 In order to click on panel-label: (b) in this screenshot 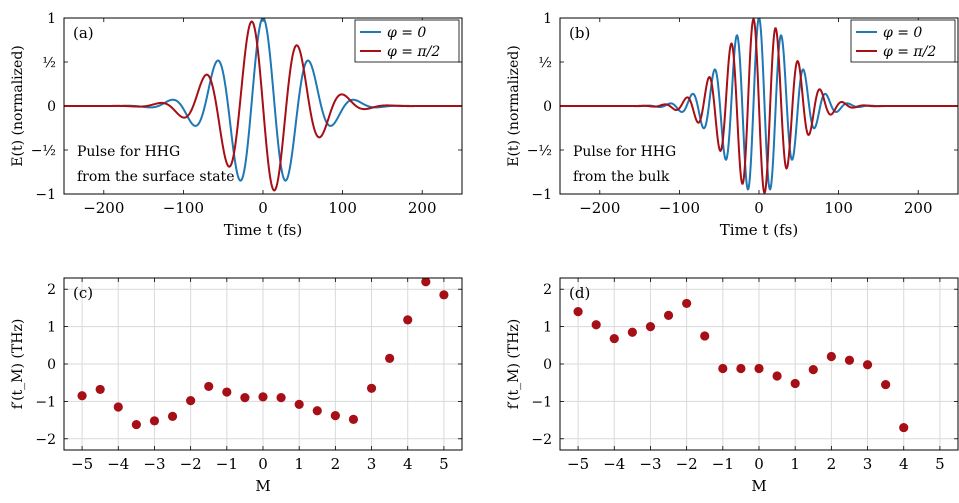, I will do `click(579, 33)`.